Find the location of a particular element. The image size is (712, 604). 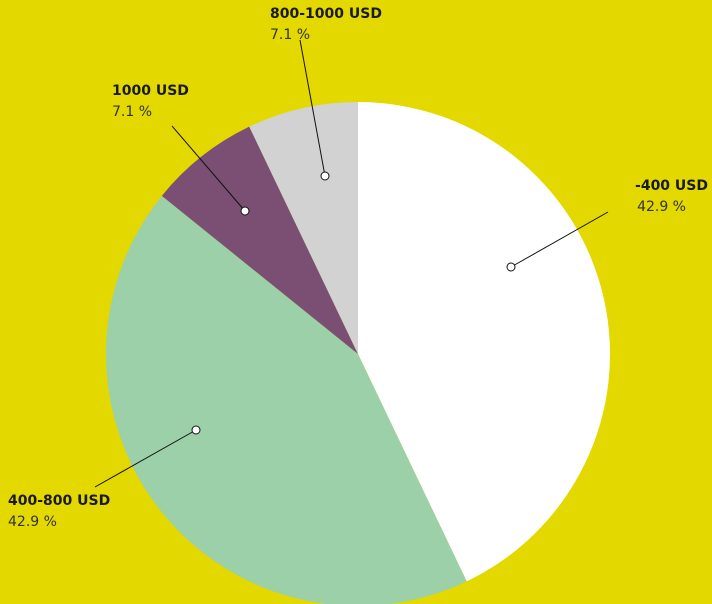

slice-label: 400-800 USD is located at coordinates (59, 501).